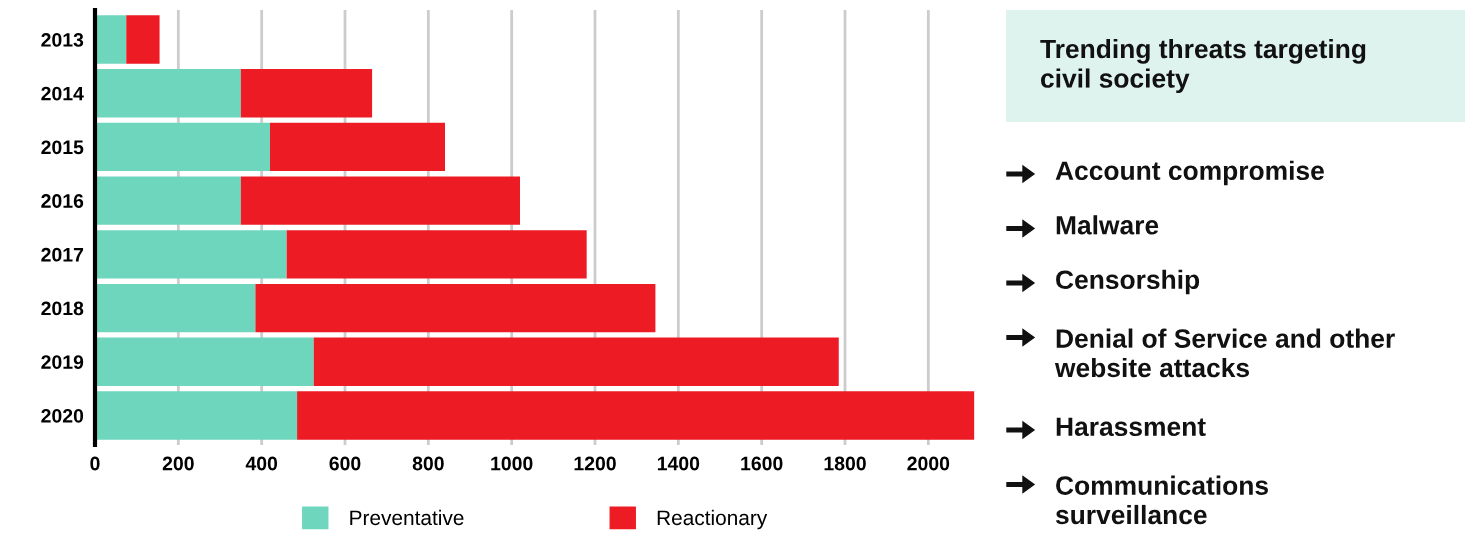 Image resolution: width=1473 pixels, height=537 pixels. I want to click on x-tick-label: 1600, so click(762, 463).